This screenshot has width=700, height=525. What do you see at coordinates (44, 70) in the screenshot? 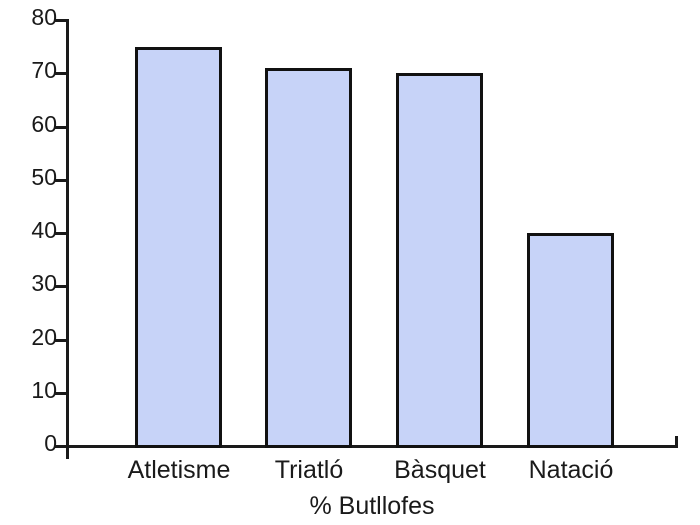
I see `y-tick-label: 70` at bounding box center [44, 70].